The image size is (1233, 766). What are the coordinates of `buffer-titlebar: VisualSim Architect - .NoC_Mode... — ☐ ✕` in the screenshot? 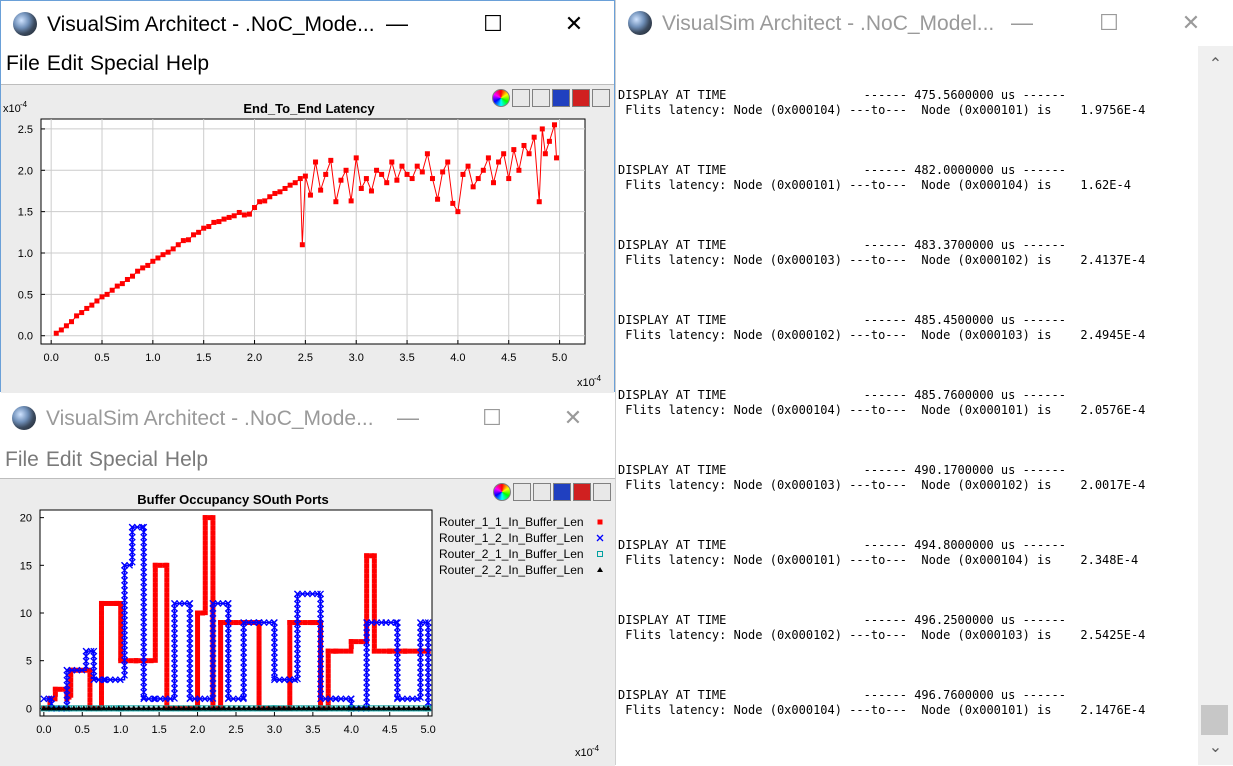 It's located at (307, 418).